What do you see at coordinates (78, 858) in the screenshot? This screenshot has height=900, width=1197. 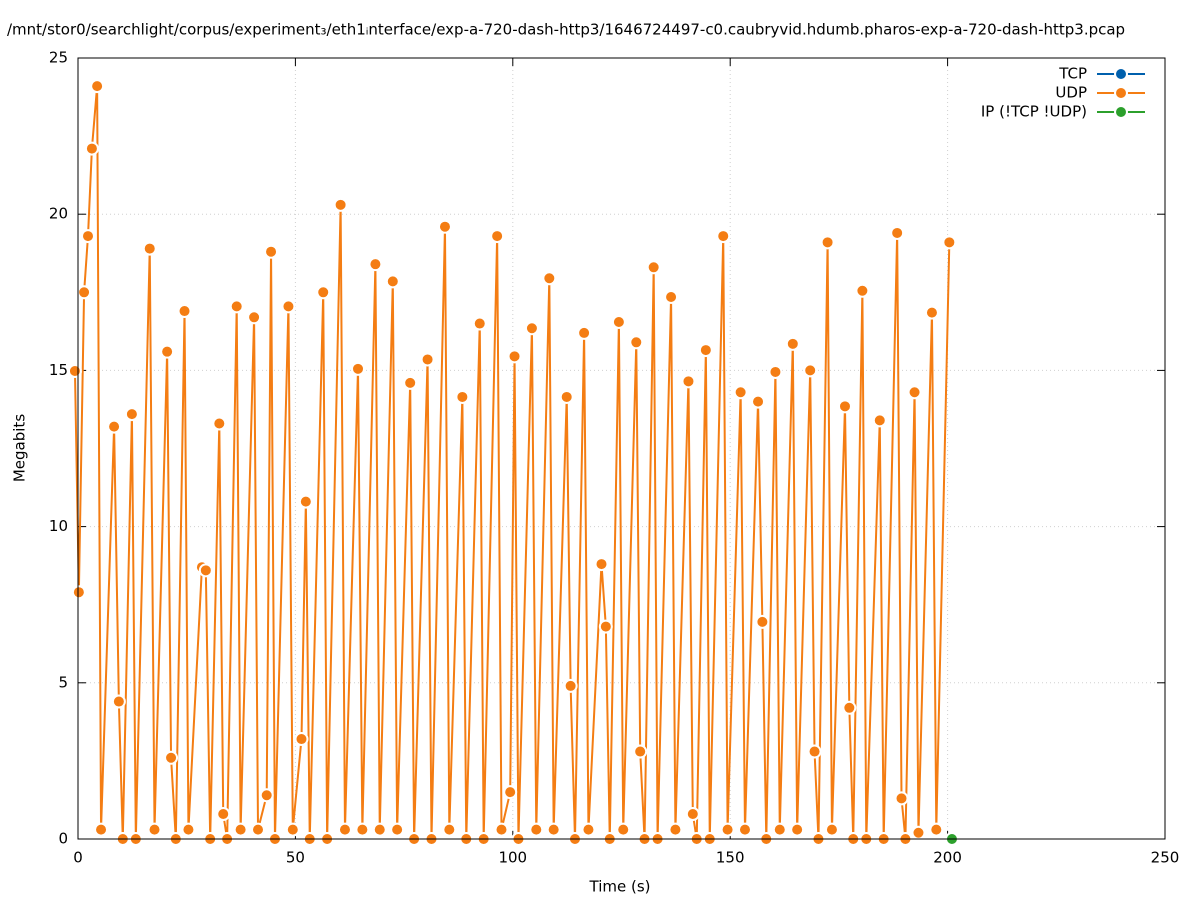 I see `x-tick-label: 0` at bounding box center [78, 858].